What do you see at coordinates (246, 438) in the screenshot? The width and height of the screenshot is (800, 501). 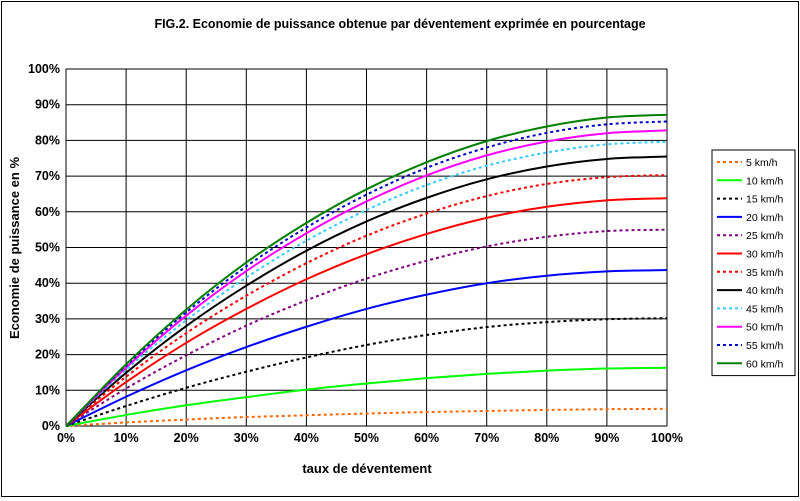 I see `x-tick-label: 30%` at bounding box center [246, 438].